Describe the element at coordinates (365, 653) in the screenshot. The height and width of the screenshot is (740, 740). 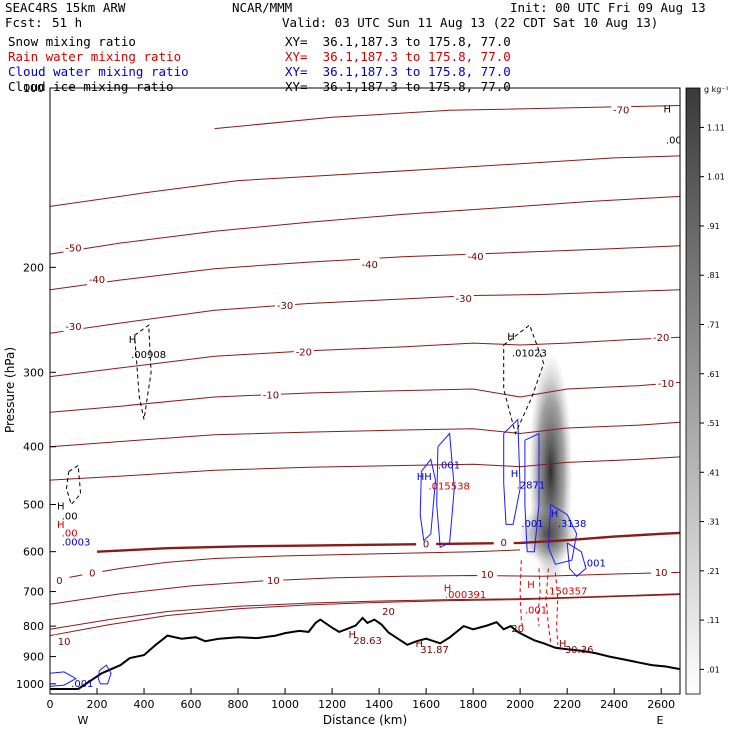
I see `terrain-line` at that location.